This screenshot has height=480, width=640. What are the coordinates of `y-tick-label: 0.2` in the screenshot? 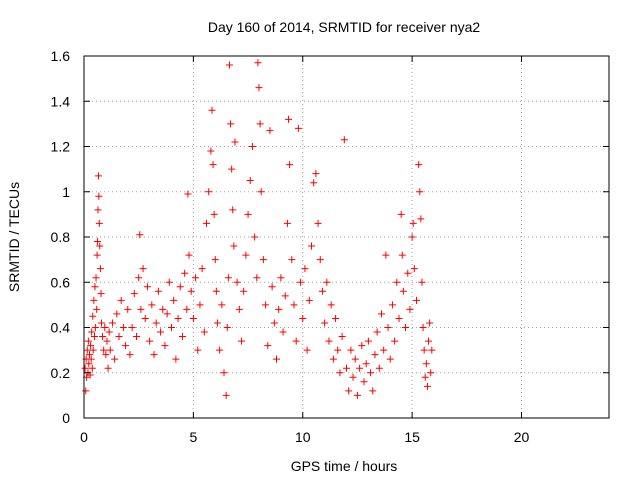 It's located at (61, 373).